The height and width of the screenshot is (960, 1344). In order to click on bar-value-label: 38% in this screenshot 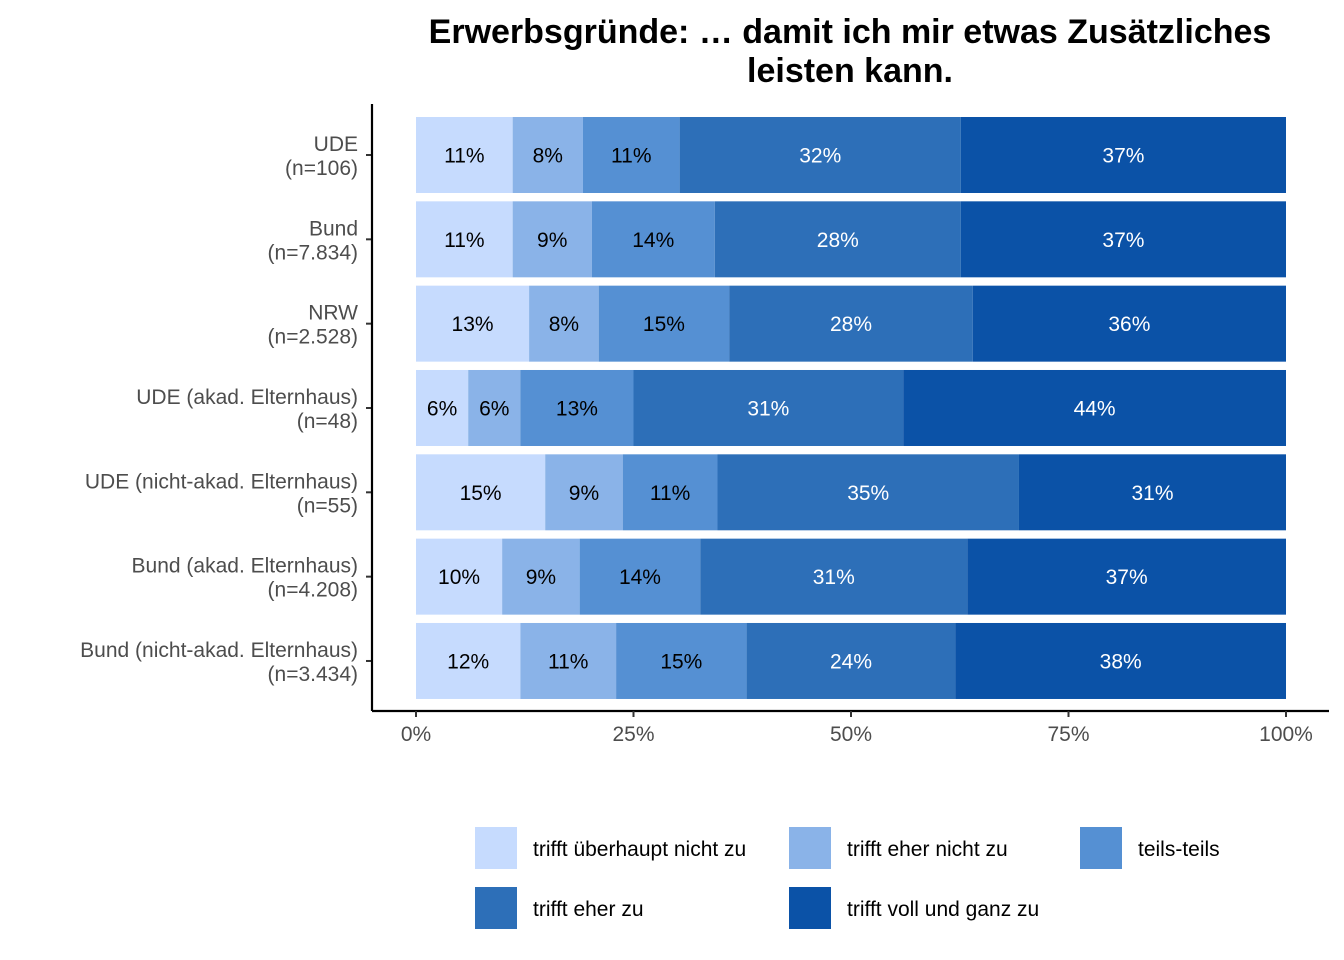, I will do `click(1121, 661)`.